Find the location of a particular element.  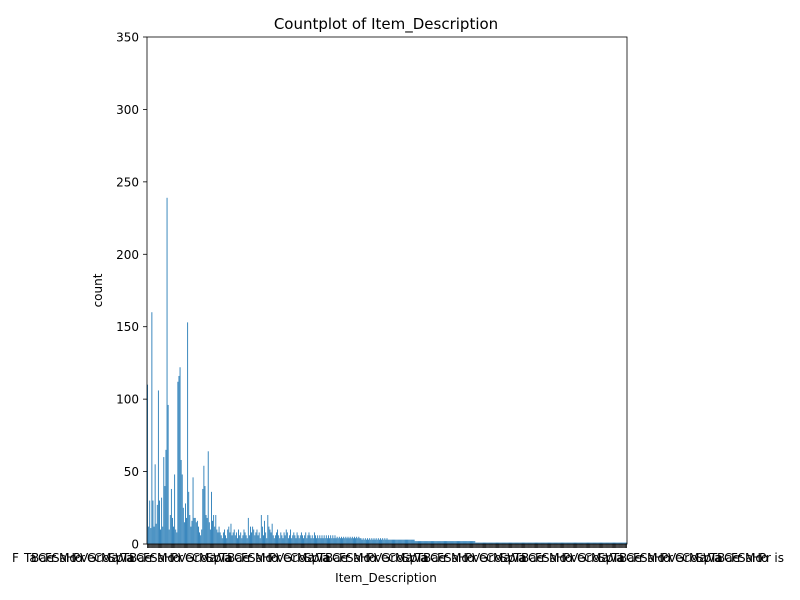

y-axis-label: count is located at coordinates (98, 290).